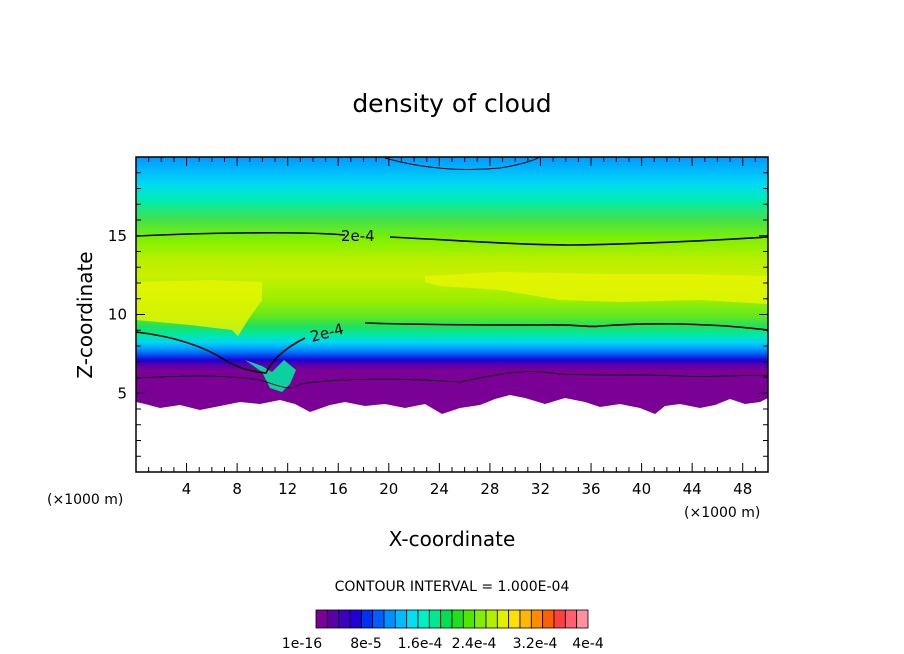 This screenshot has width=904, height=654. What do you see at coordinates (85, 314) in the screenshot?
I see `y-axis-label: Z-coordinate` at bounding box center [85, 314].